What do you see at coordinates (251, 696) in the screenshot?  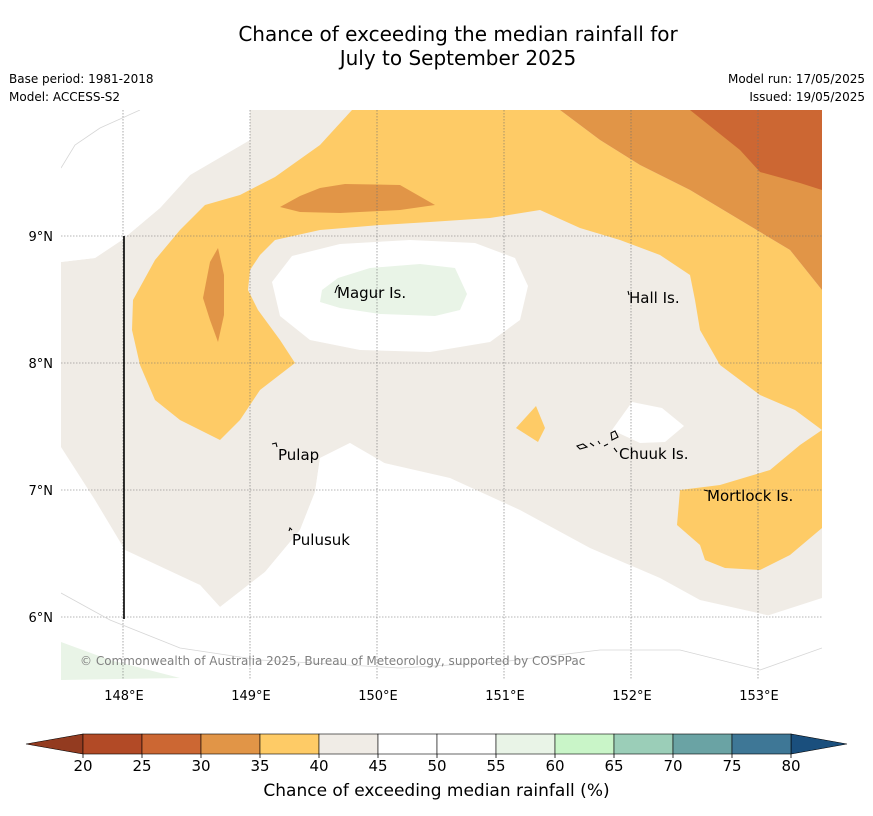 I see `lon-label-149e: 149°E` at bounding box center [251, 696].